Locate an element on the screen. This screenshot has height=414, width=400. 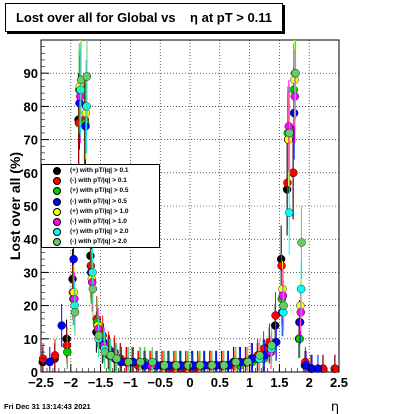
legend-entry: (-) with pT/|q| > 0.1 is located at coordinates (101, 181).